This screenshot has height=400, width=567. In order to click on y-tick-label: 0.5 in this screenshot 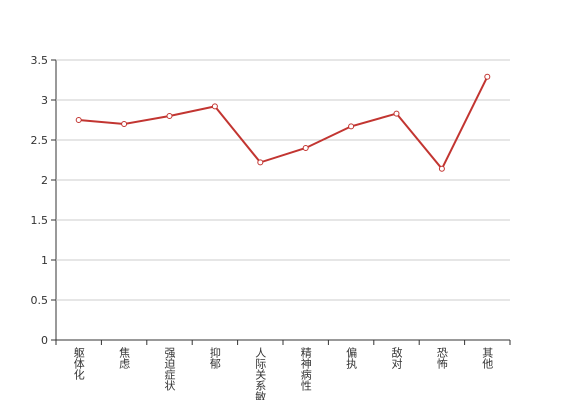, I will do `click(40, 300)`.